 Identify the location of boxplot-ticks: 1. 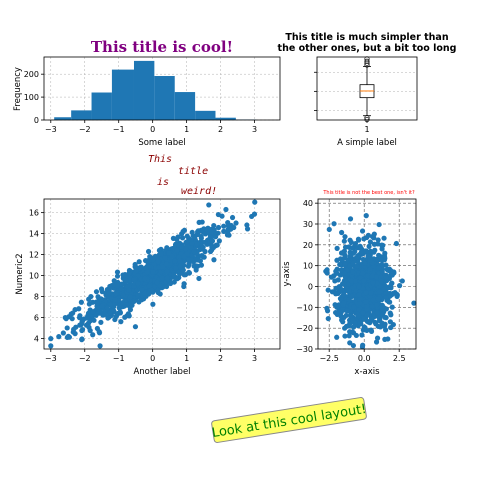
(342, 102).